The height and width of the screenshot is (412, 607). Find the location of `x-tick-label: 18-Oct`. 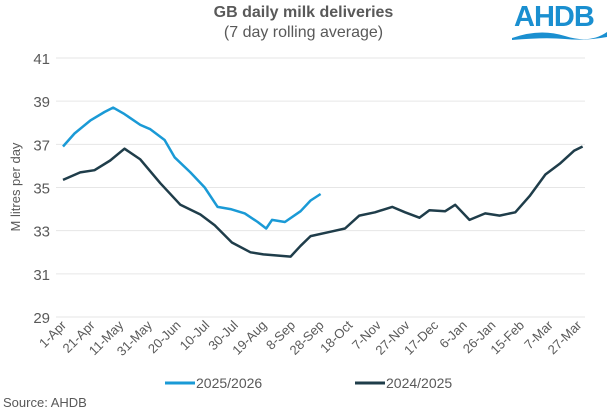

x-tick-label: 18-Oct is located at coordinates (336, 336).